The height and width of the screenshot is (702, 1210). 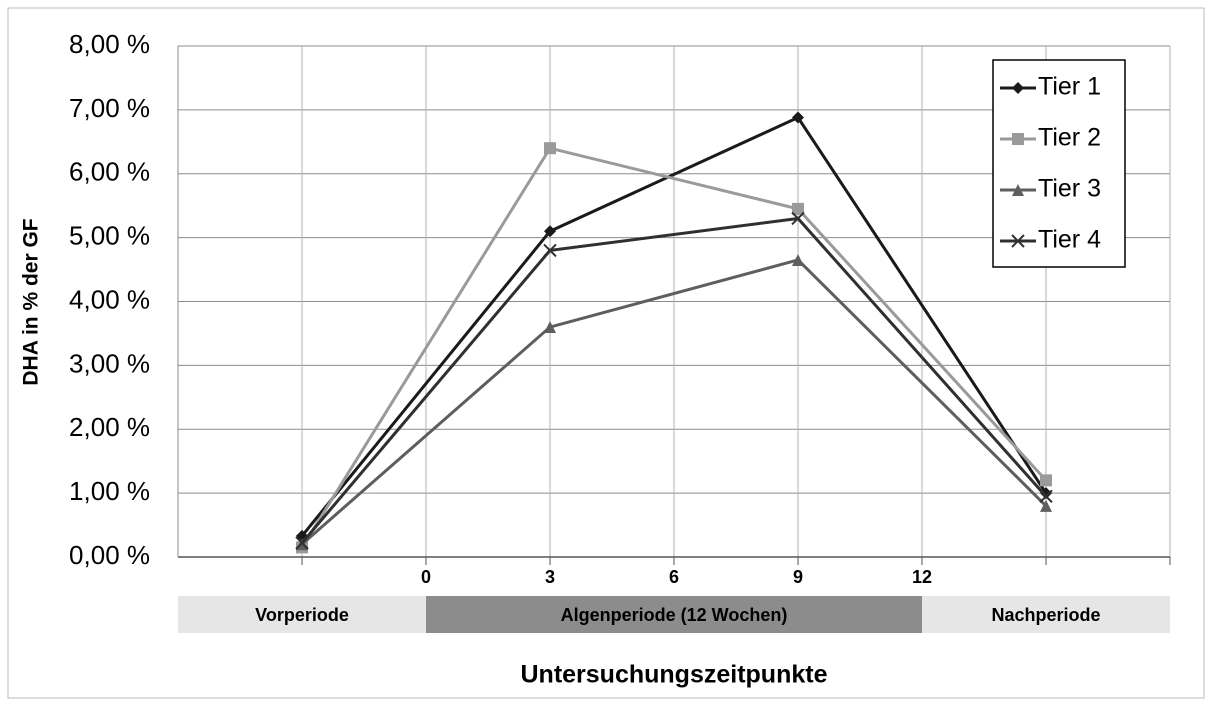 I want to click on y-tick-label: 0,00 %, so click(x=109, y=555).